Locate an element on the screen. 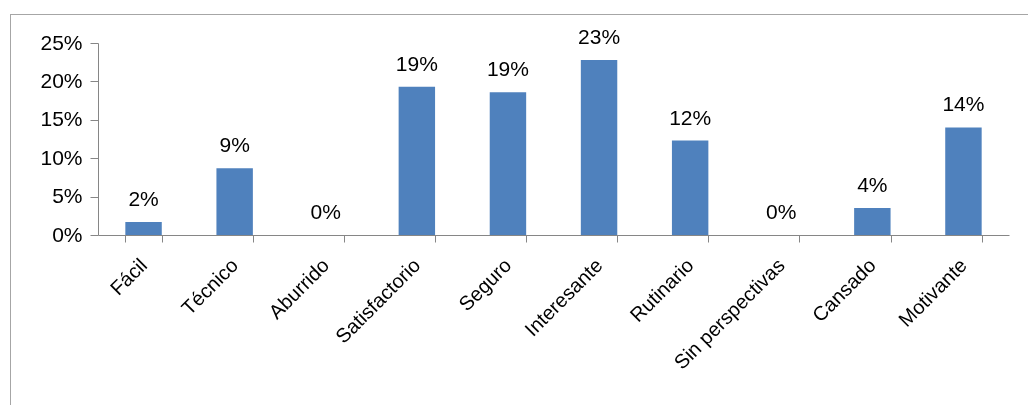 The width and height of the screenshot is (1028, 405). y-tick-label: 25% is located at coordinates (61, 42).